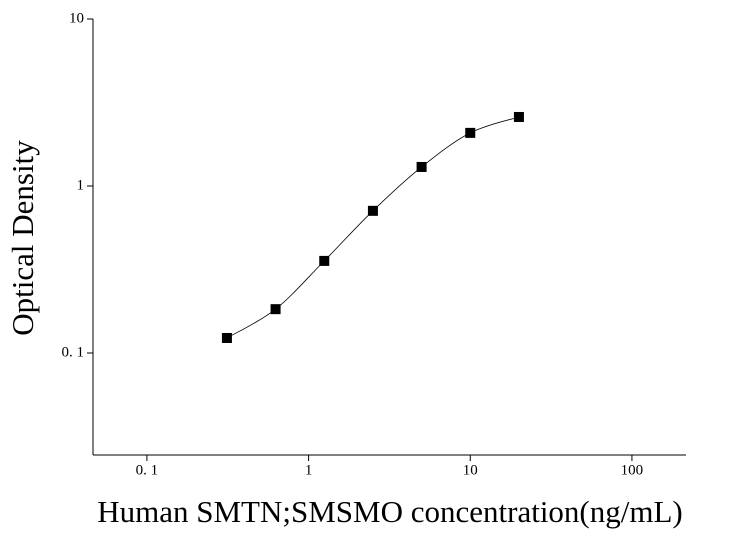 Image resolution: width=751 pixels, height=535 pixels. I want to click on x-axis-title: Human SMTN;SMSMO concentration(ng/mL), so click(390, 511).